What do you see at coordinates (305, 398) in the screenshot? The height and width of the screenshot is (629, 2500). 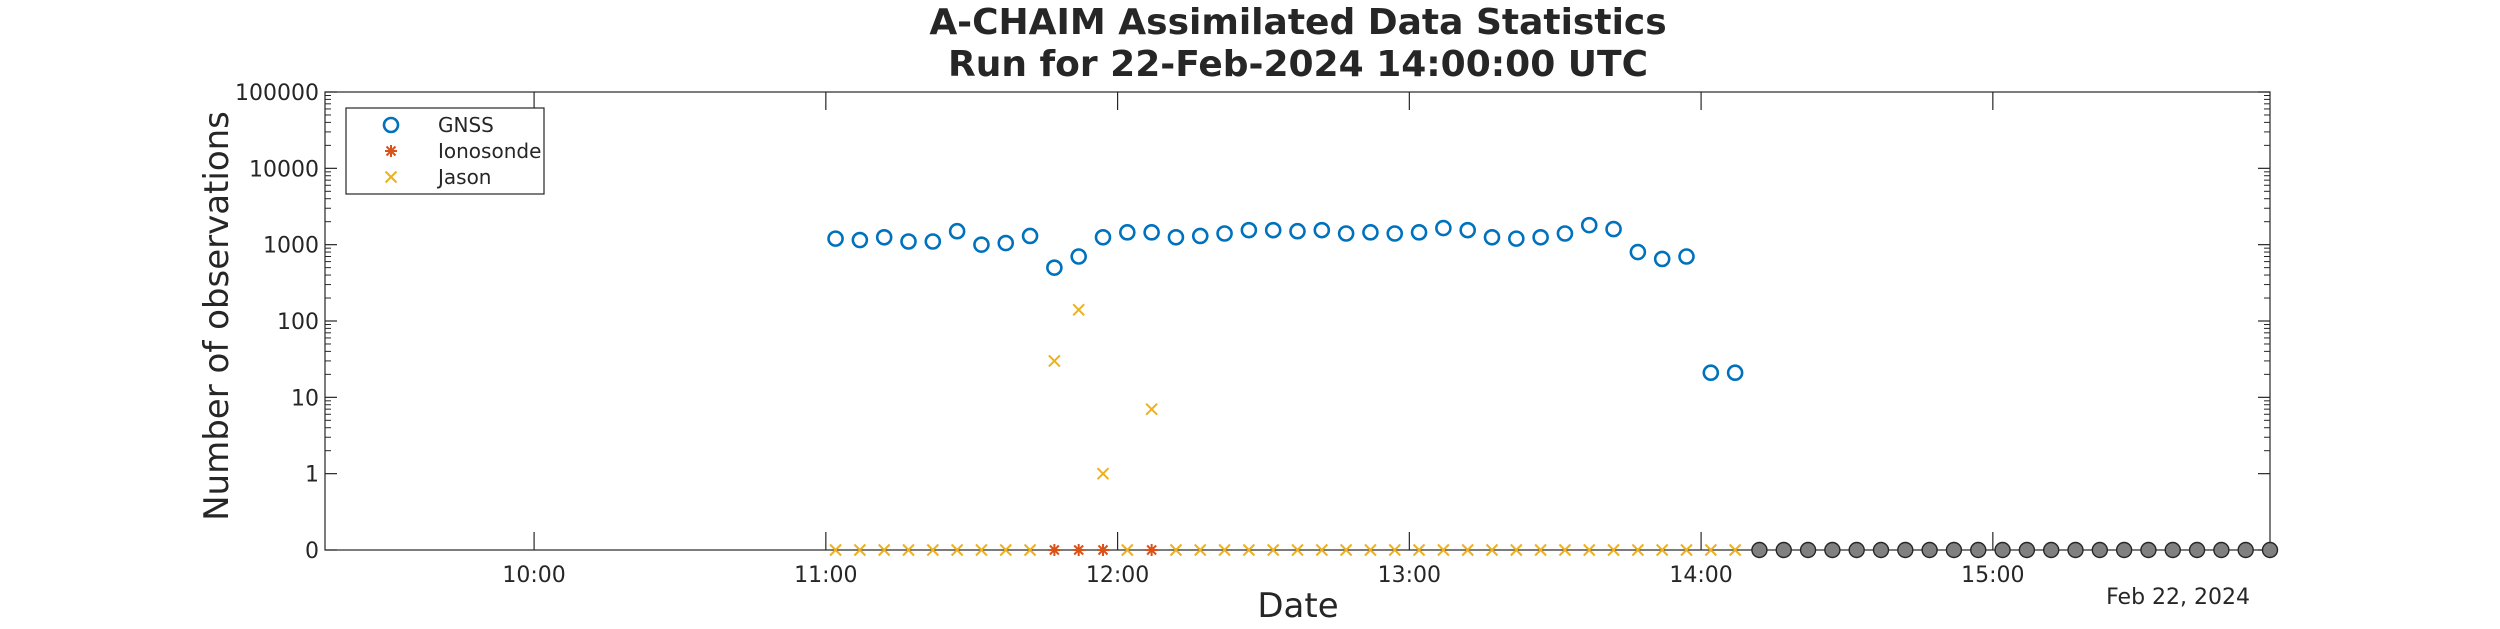 I see `y-tick-label: 10` at bounding box center [305, 398].